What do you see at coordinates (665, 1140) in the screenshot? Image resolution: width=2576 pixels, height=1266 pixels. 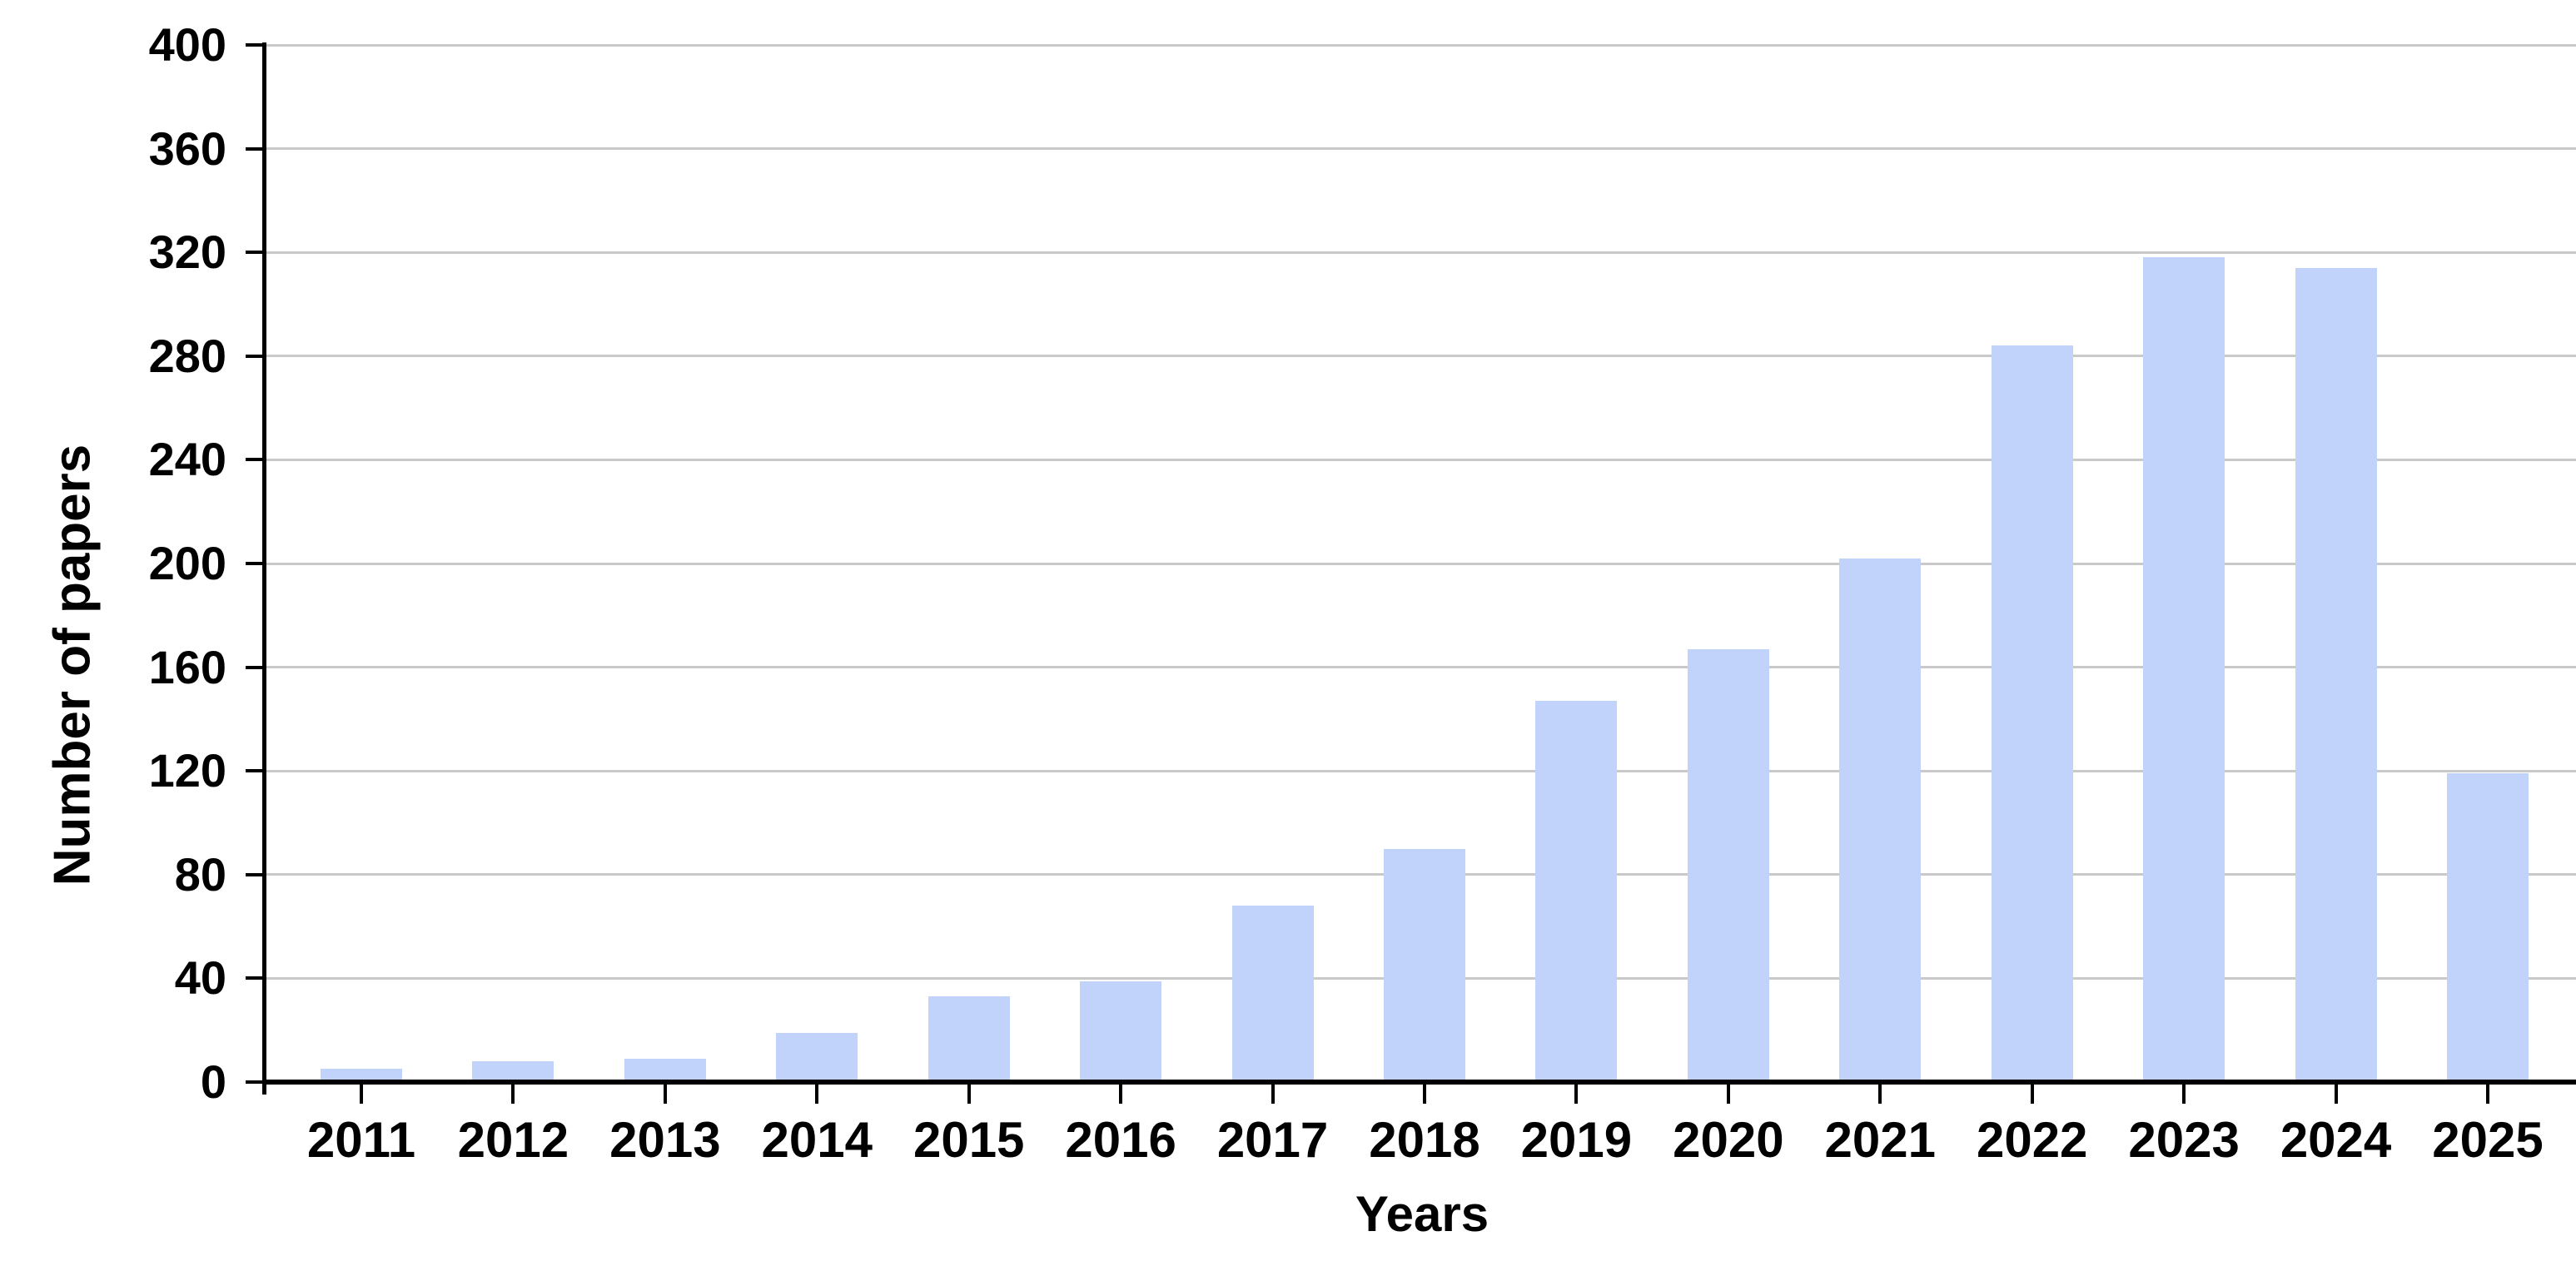 I see `x-tick-label-2013: 2013` at bounding box center [665, 1140].